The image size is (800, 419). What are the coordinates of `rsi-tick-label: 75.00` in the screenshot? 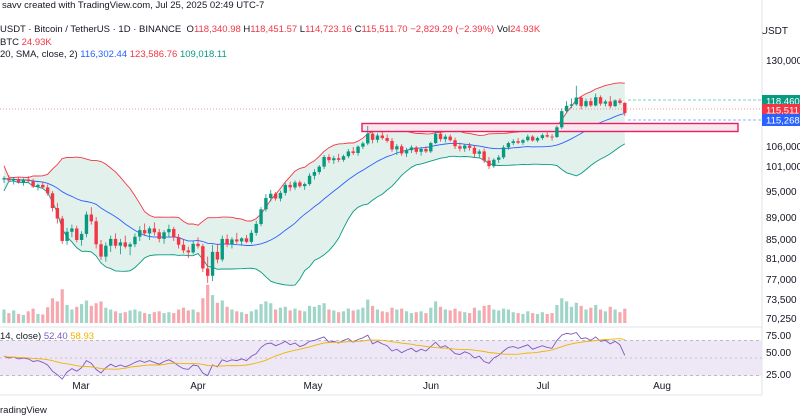 It's located at (778, 336).